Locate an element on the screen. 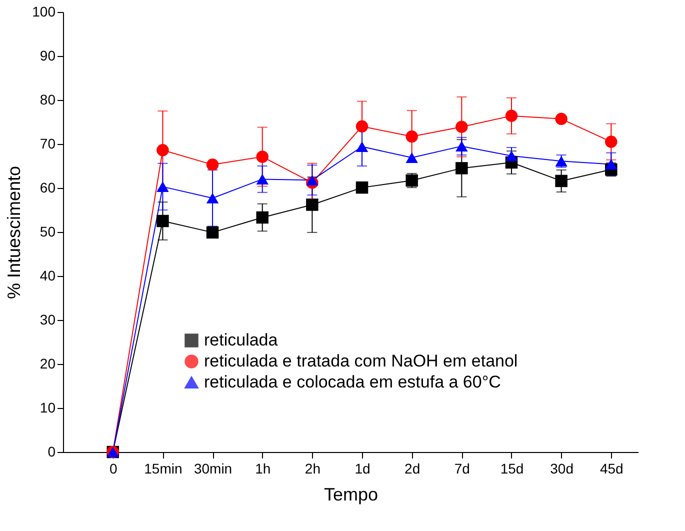 This screenshot has width=685, height=531. y-tick-label: 80 is located at coordinates (48, 100).